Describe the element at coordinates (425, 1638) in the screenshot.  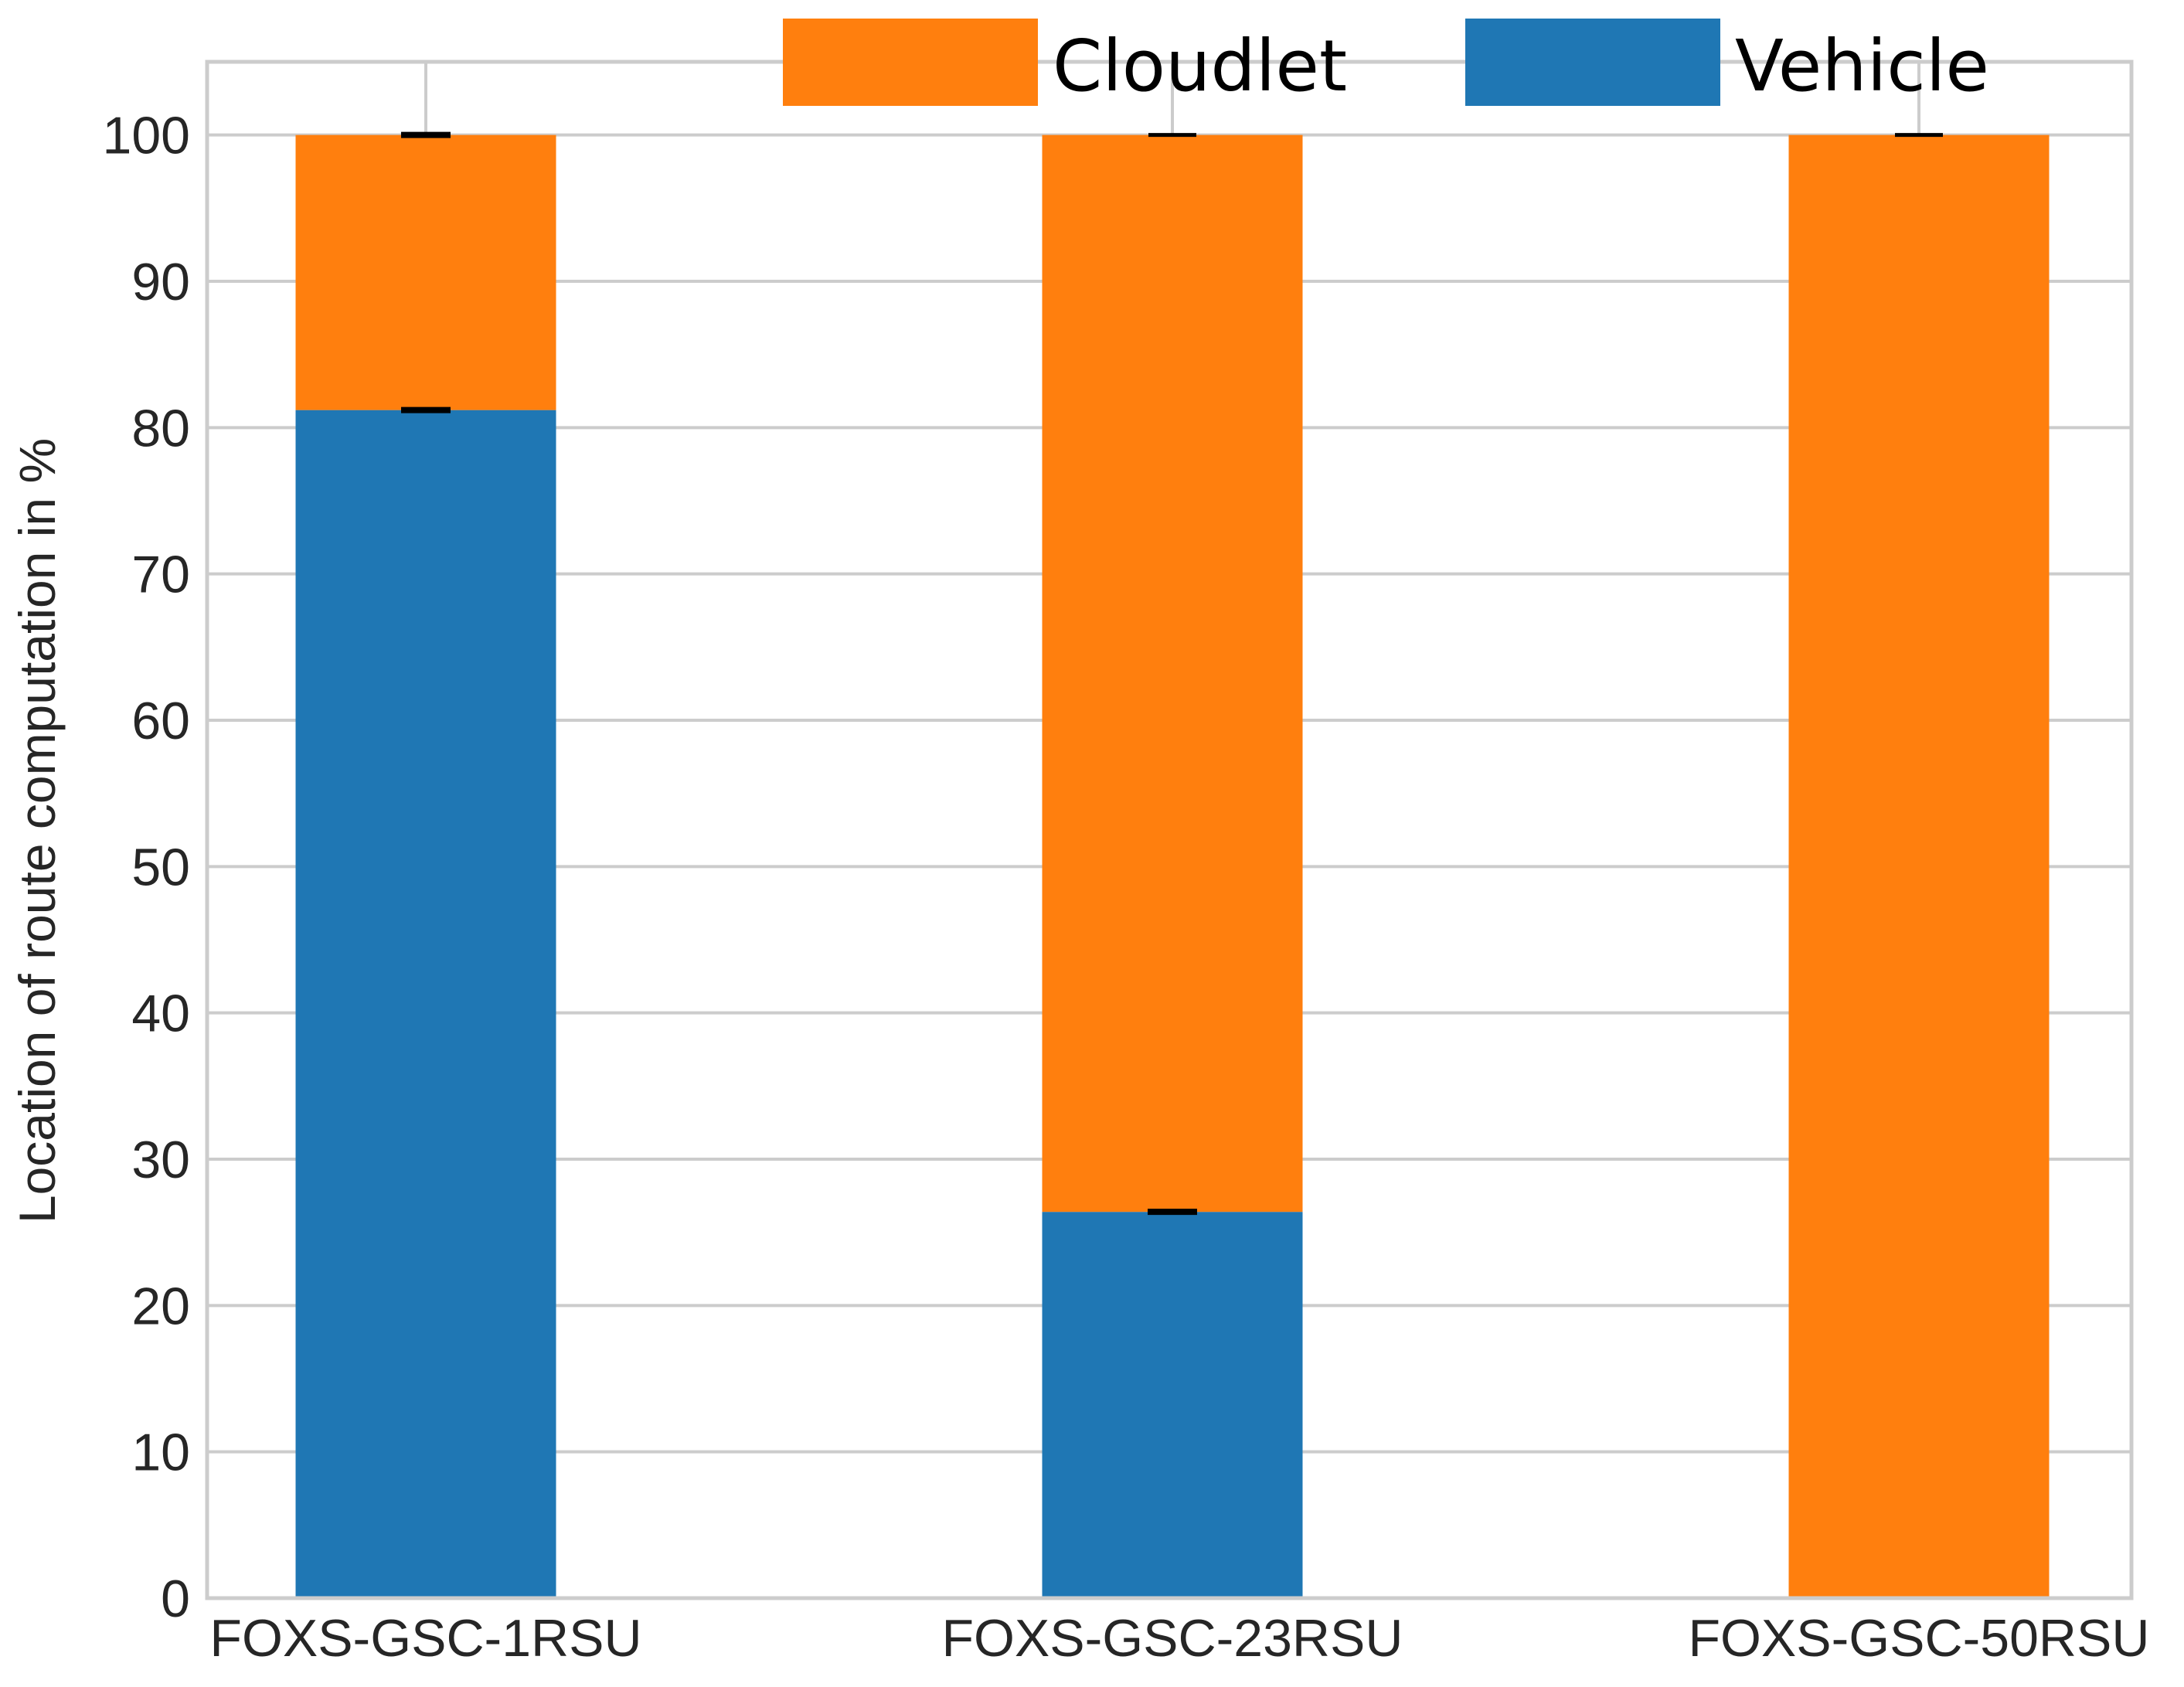
I see `x-tick-label: FOXS-GSC-1RSU` at that location.